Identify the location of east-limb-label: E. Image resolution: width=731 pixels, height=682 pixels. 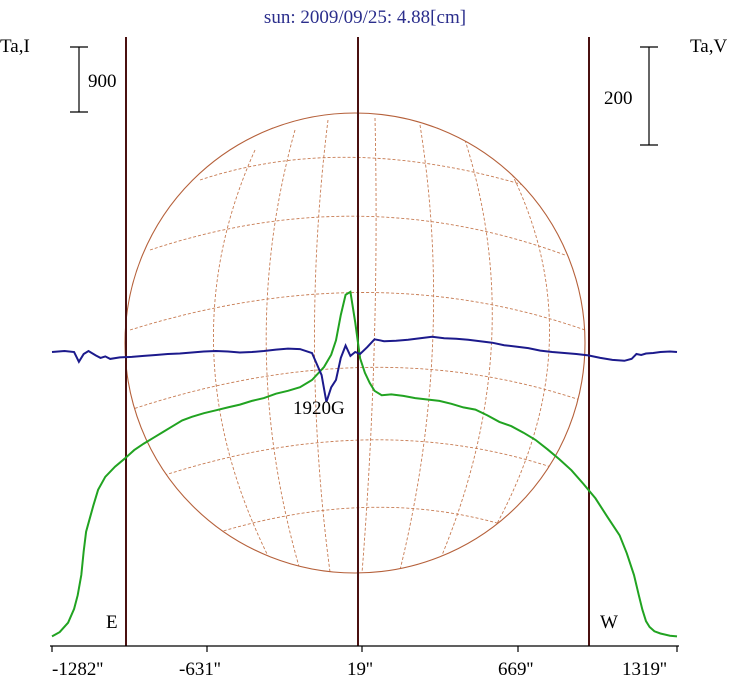
(112, 622).